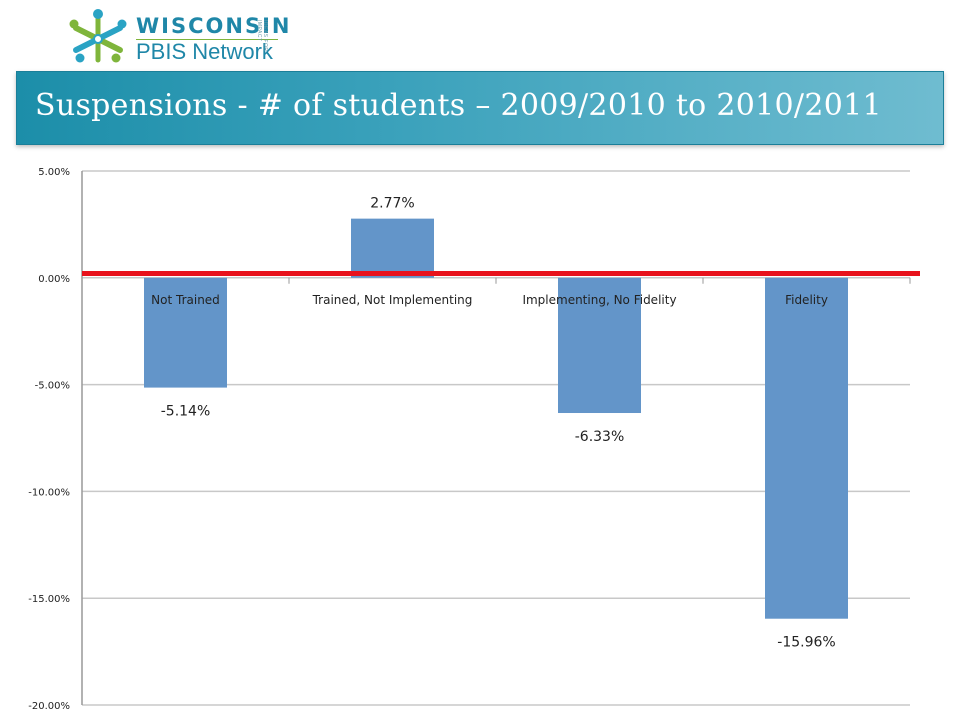 This screenshot has width=960, height=720. Describe the element at coordinates (49, 492) in the screenshot. I see `y-tick-label: -10.00%` at that location.